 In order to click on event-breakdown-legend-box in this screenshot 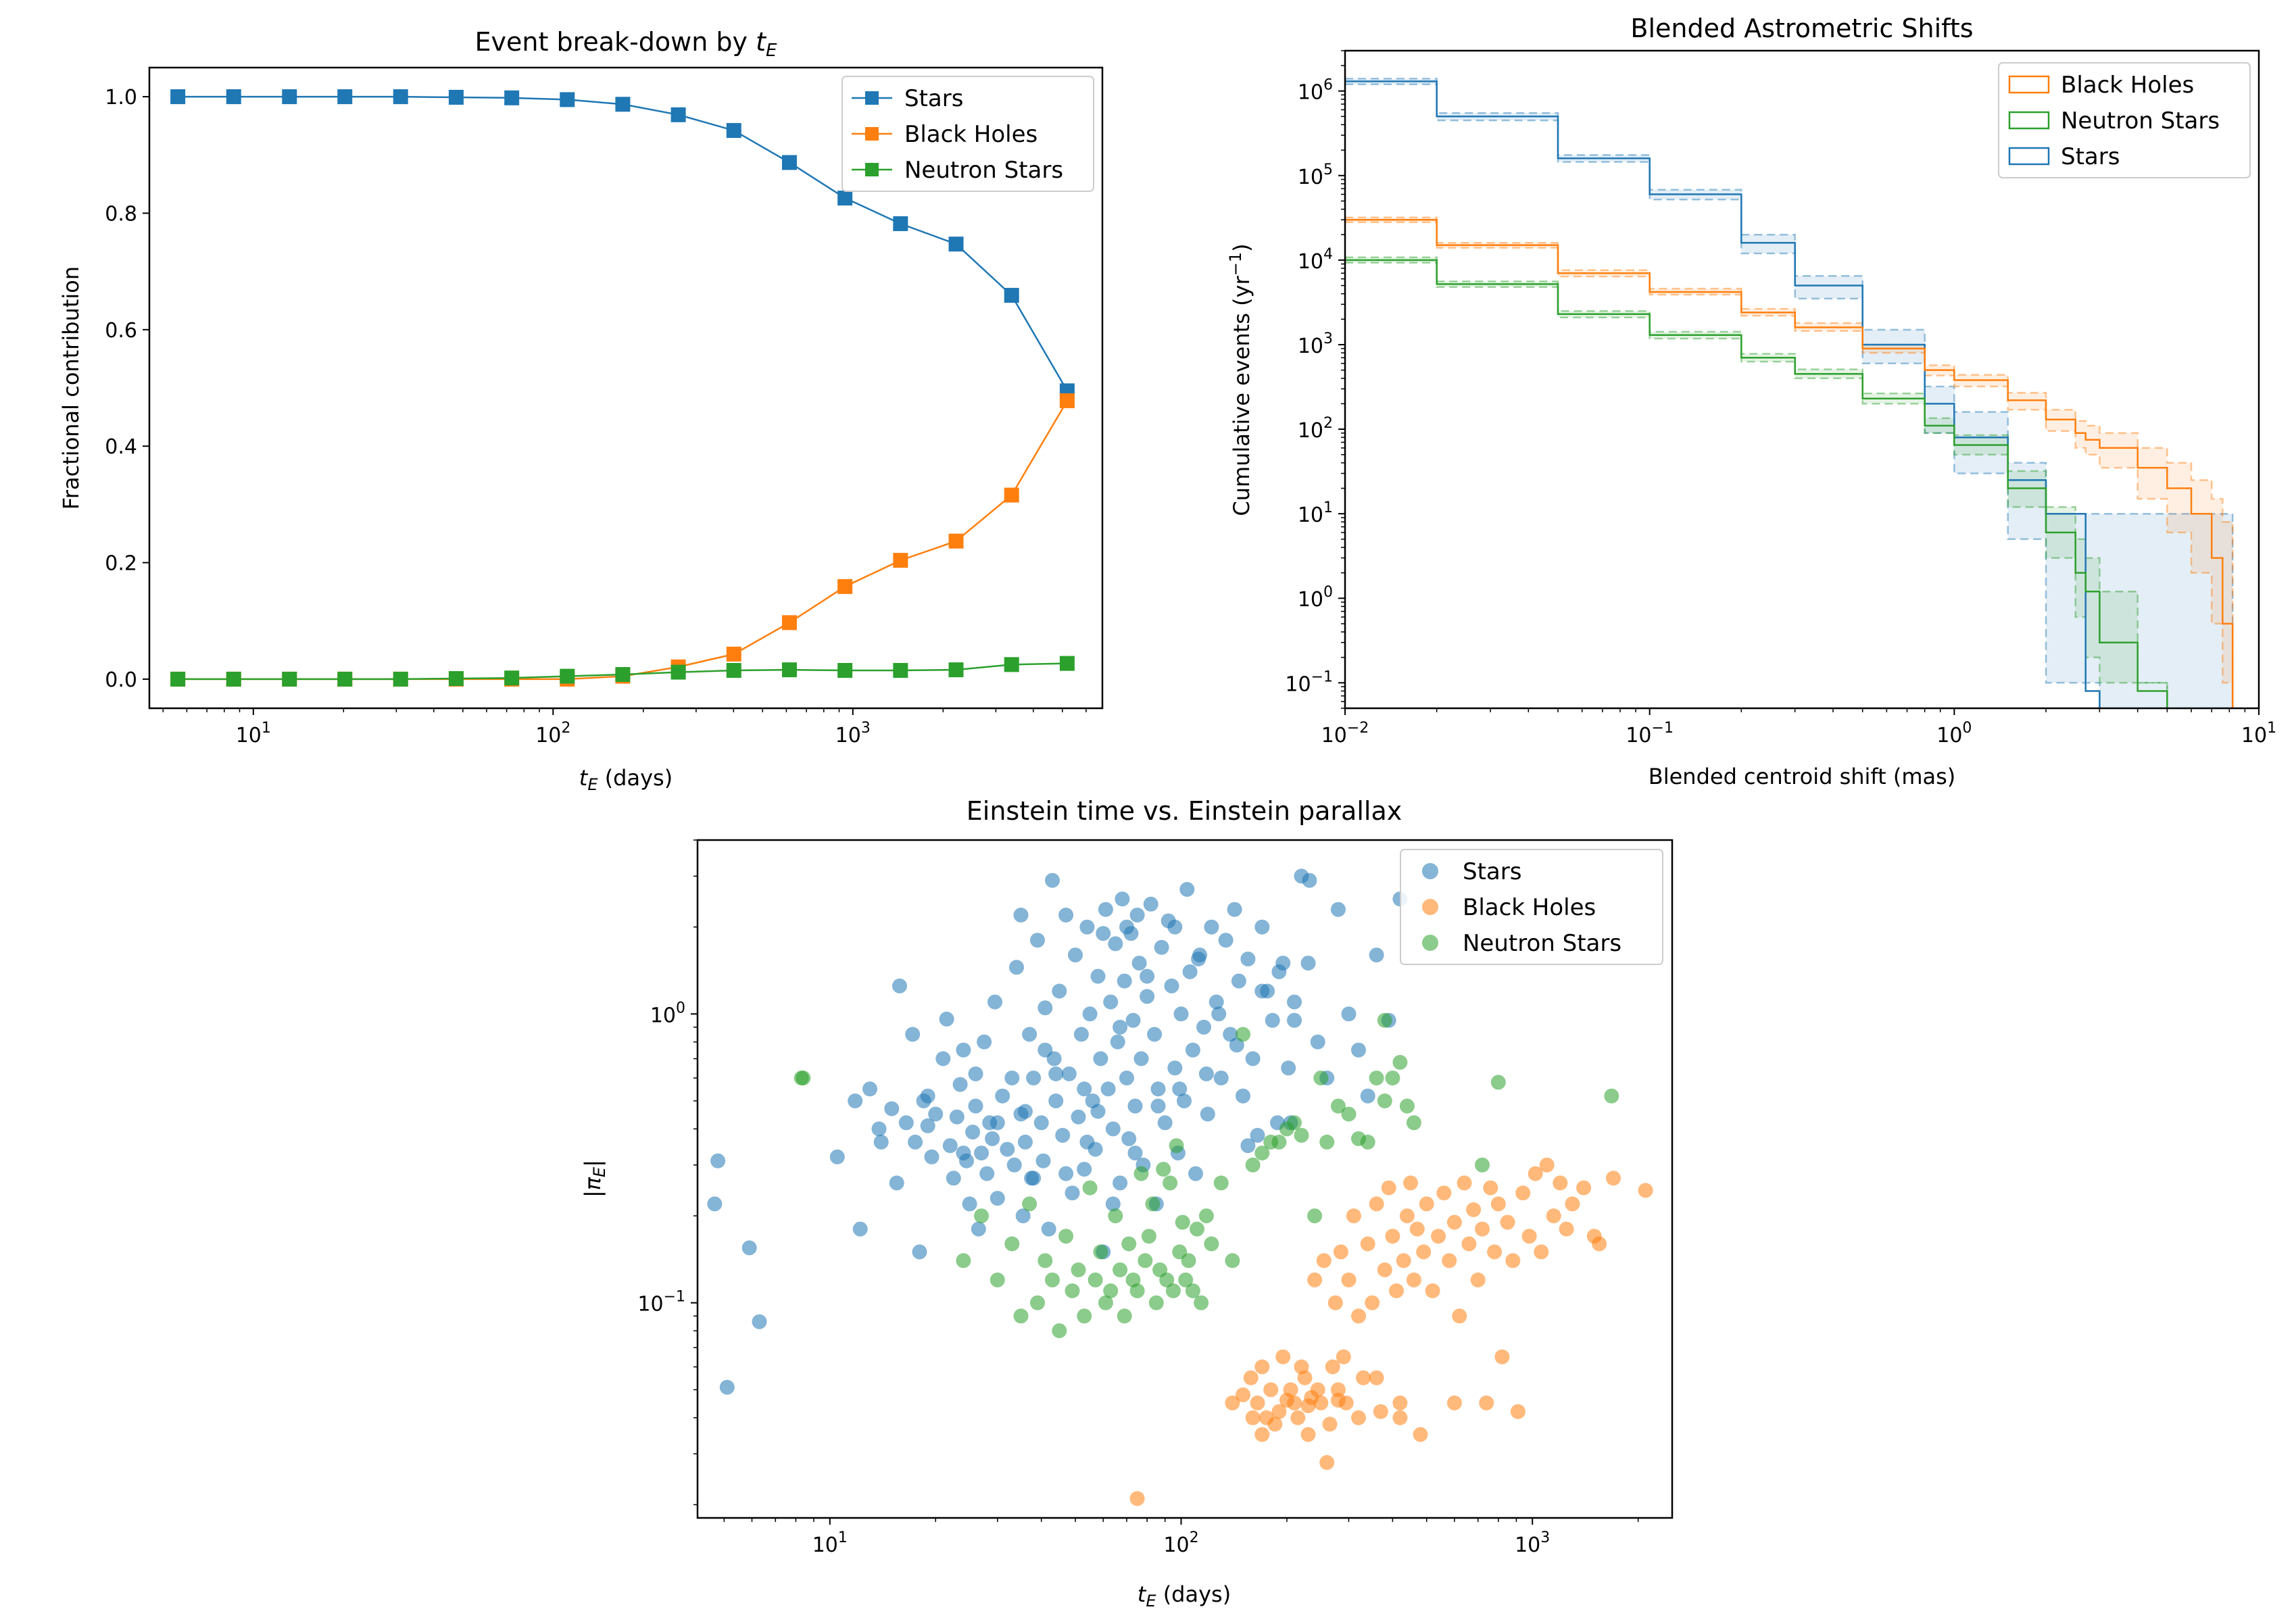, I will do `click(967, 134)`.